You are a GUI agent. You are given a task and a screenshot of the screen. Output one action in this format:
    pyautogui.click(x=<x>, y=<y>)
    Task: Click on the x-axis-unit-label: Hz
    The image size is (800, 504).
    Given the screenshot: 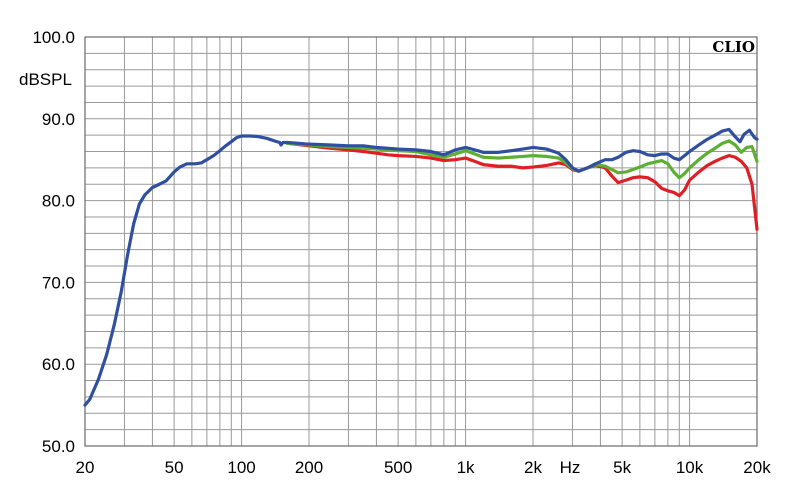 What is the action you would take?
    pyautogui.click(x=570, y=467)
    